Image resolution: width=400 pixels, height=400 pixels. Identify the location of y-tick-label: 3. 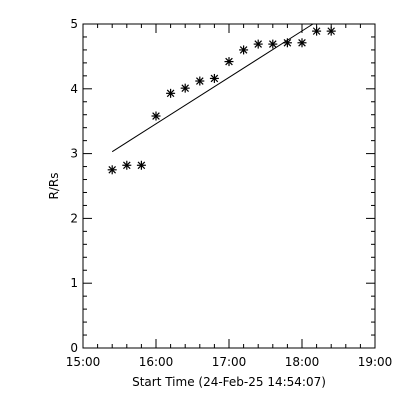
(74, 154).